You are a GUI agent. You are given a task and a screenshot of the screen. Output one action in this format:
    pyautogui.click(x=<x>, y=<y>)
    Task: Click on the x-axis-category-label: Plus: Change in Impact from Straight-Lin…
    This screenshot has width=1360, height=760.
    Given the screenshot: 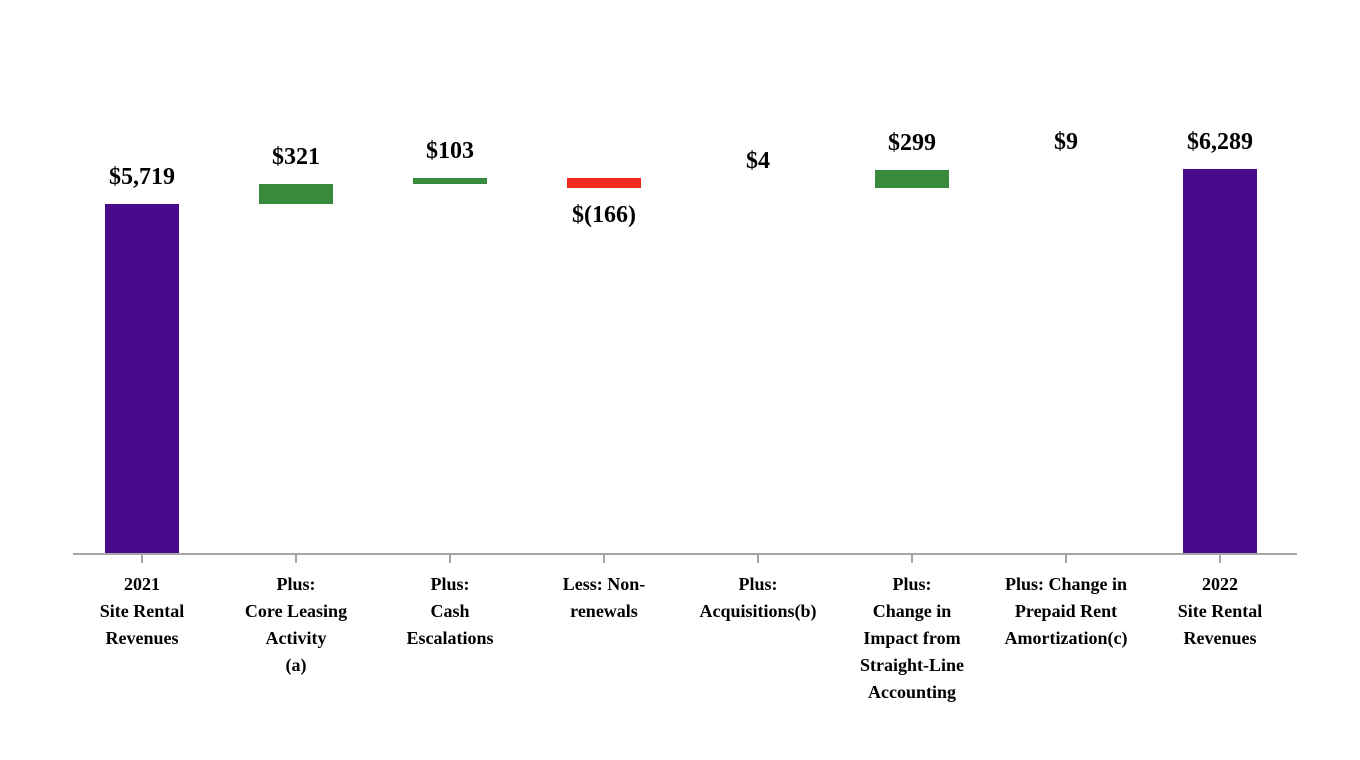 What is the action you would take?
    pyautogui.click(x=911, y=638)
    